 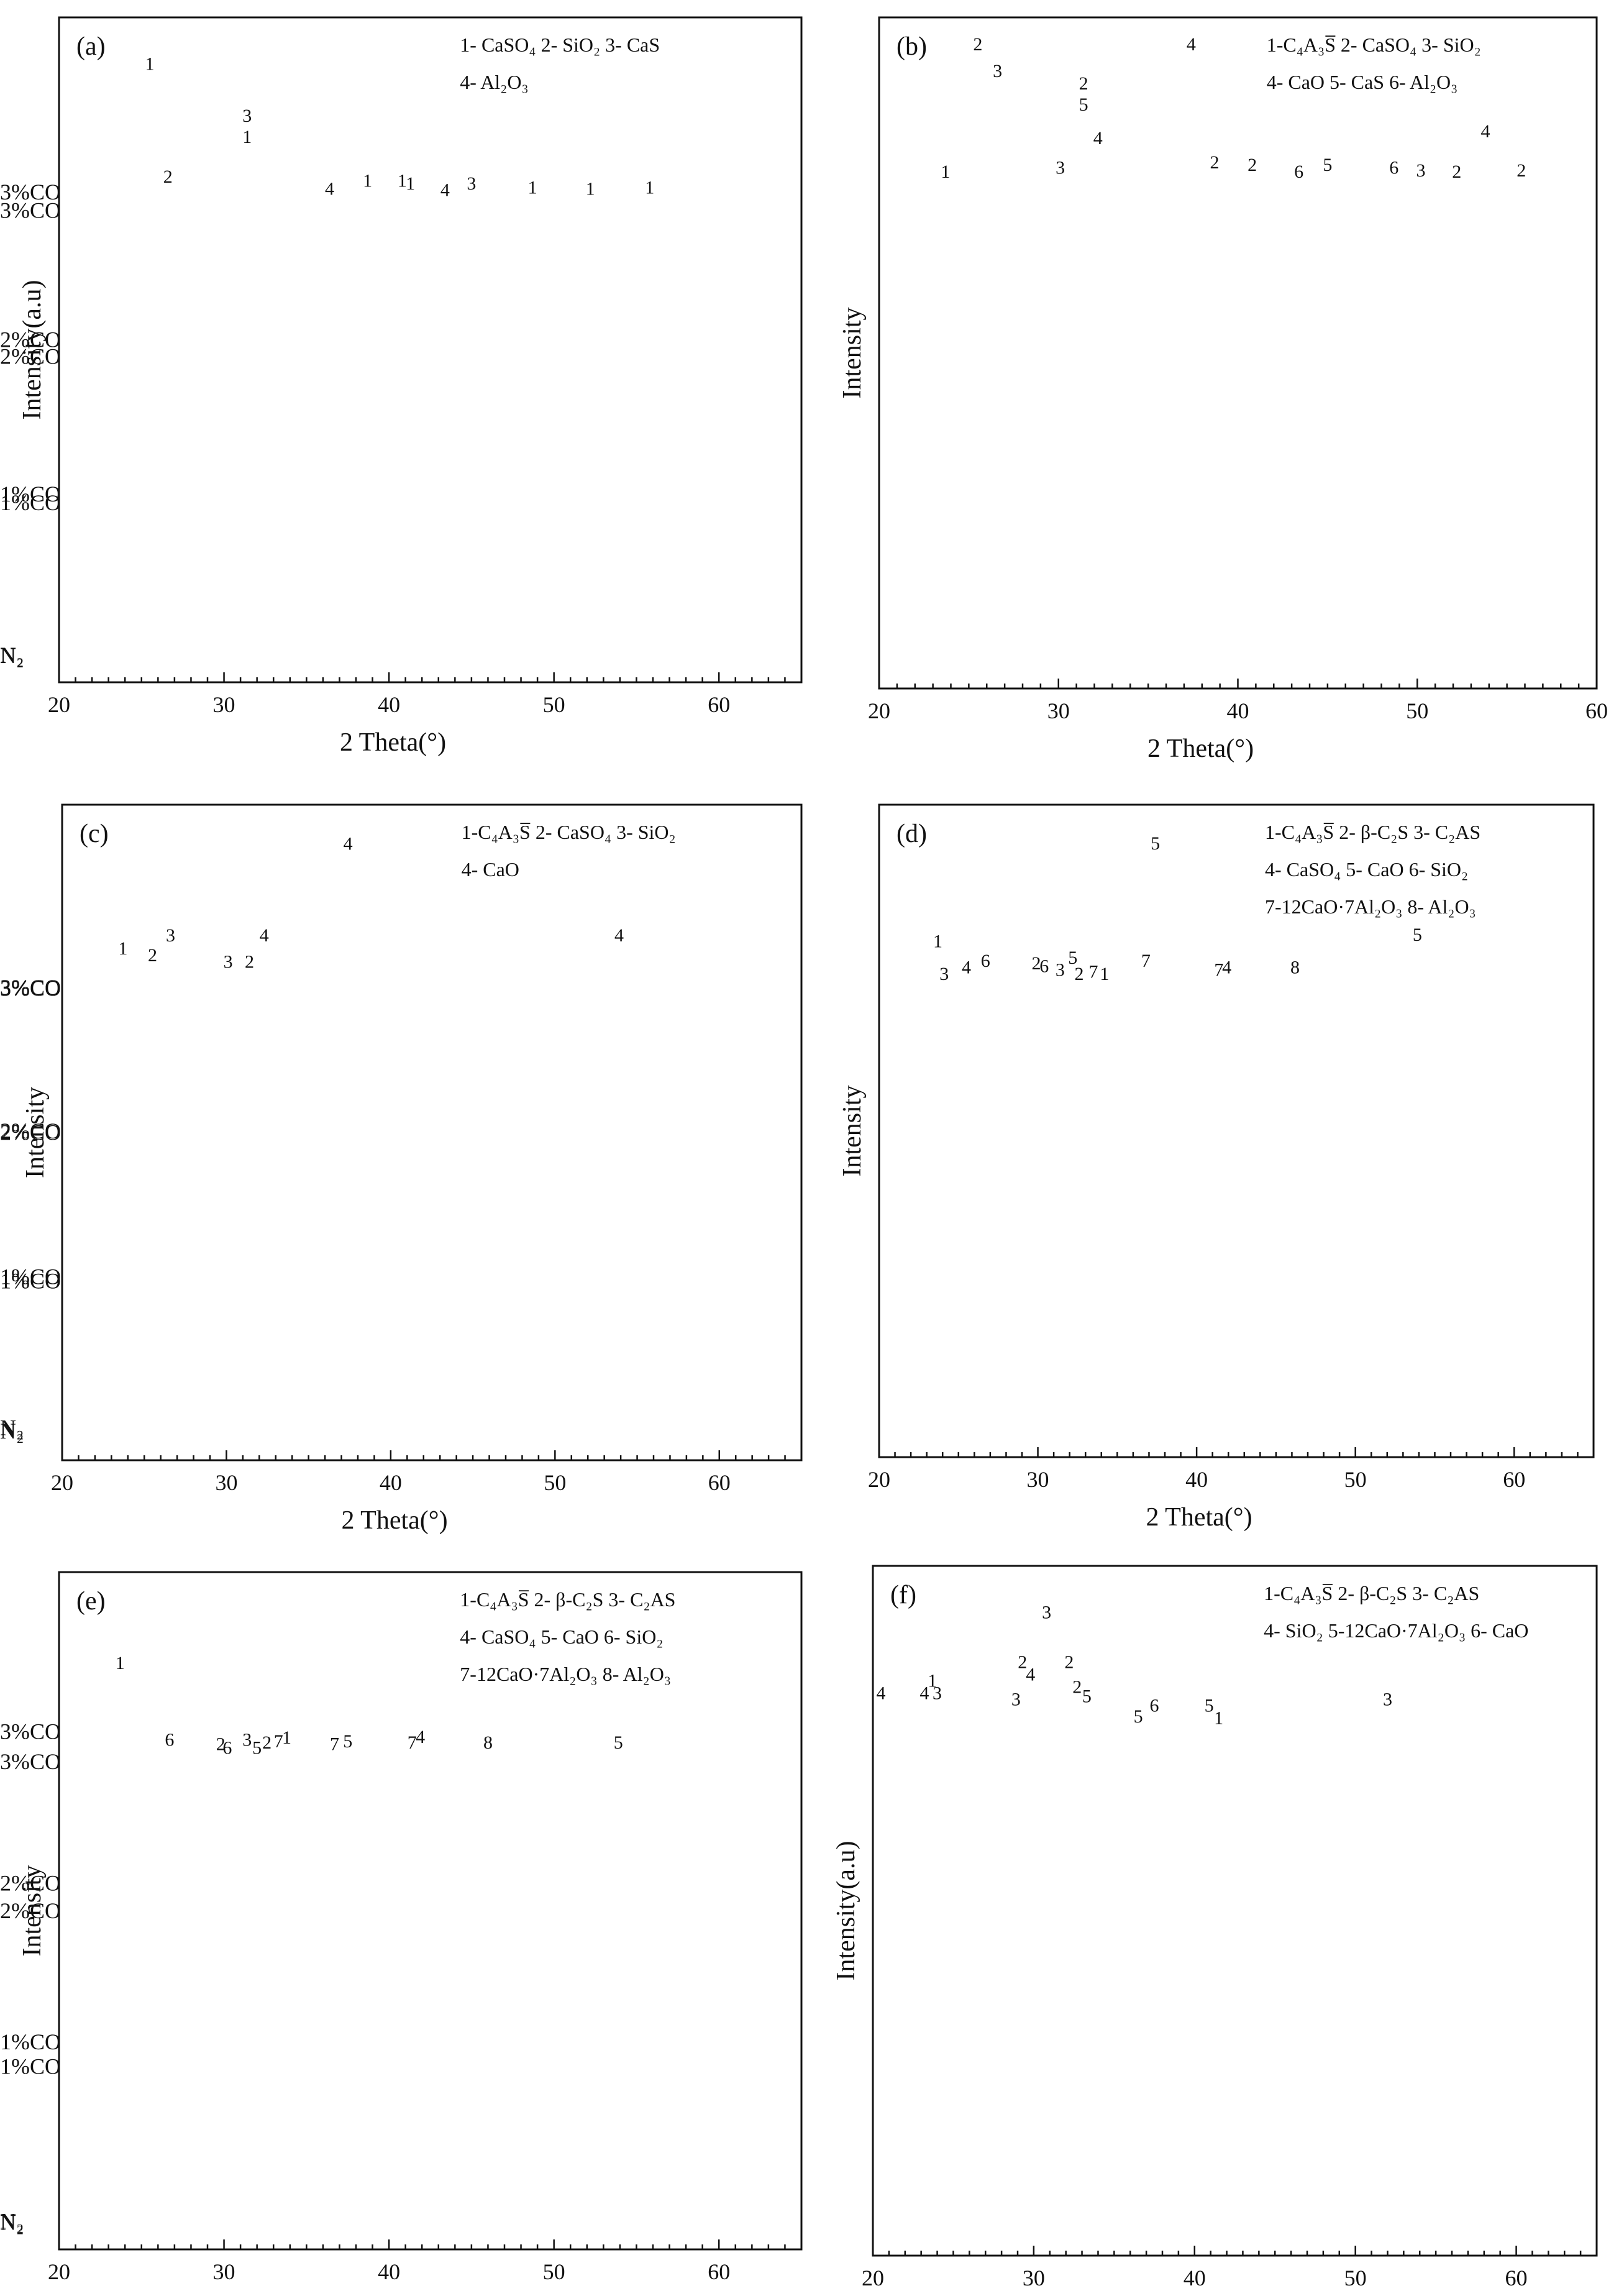 I want to click on peak-label: 8, so click(x=488, y=1742).